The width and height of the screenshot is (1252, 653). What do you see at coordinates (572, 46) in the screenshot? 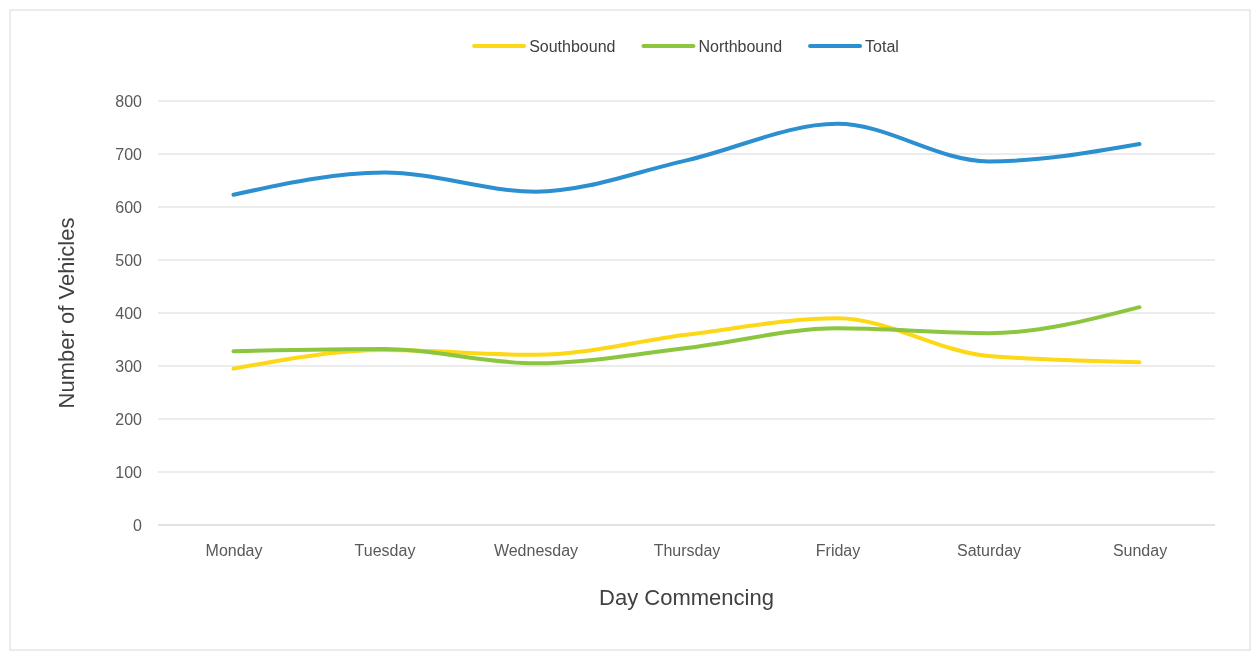
I see `legend-label: Southbound` at bounding box center [572, 46].